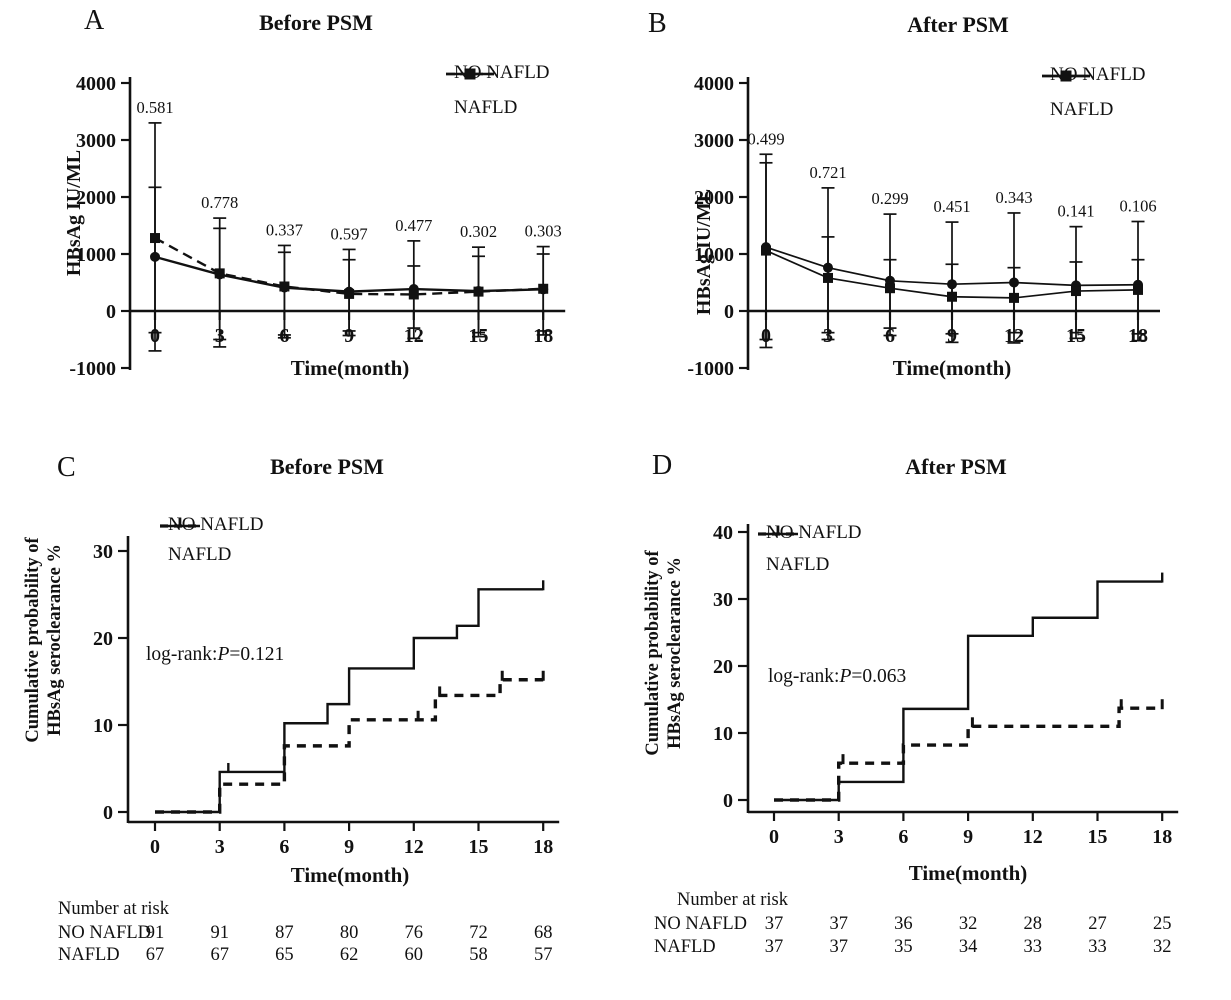 The image size is (1231, 1000). I want to click on risk-value: 36, so click(903, 924).